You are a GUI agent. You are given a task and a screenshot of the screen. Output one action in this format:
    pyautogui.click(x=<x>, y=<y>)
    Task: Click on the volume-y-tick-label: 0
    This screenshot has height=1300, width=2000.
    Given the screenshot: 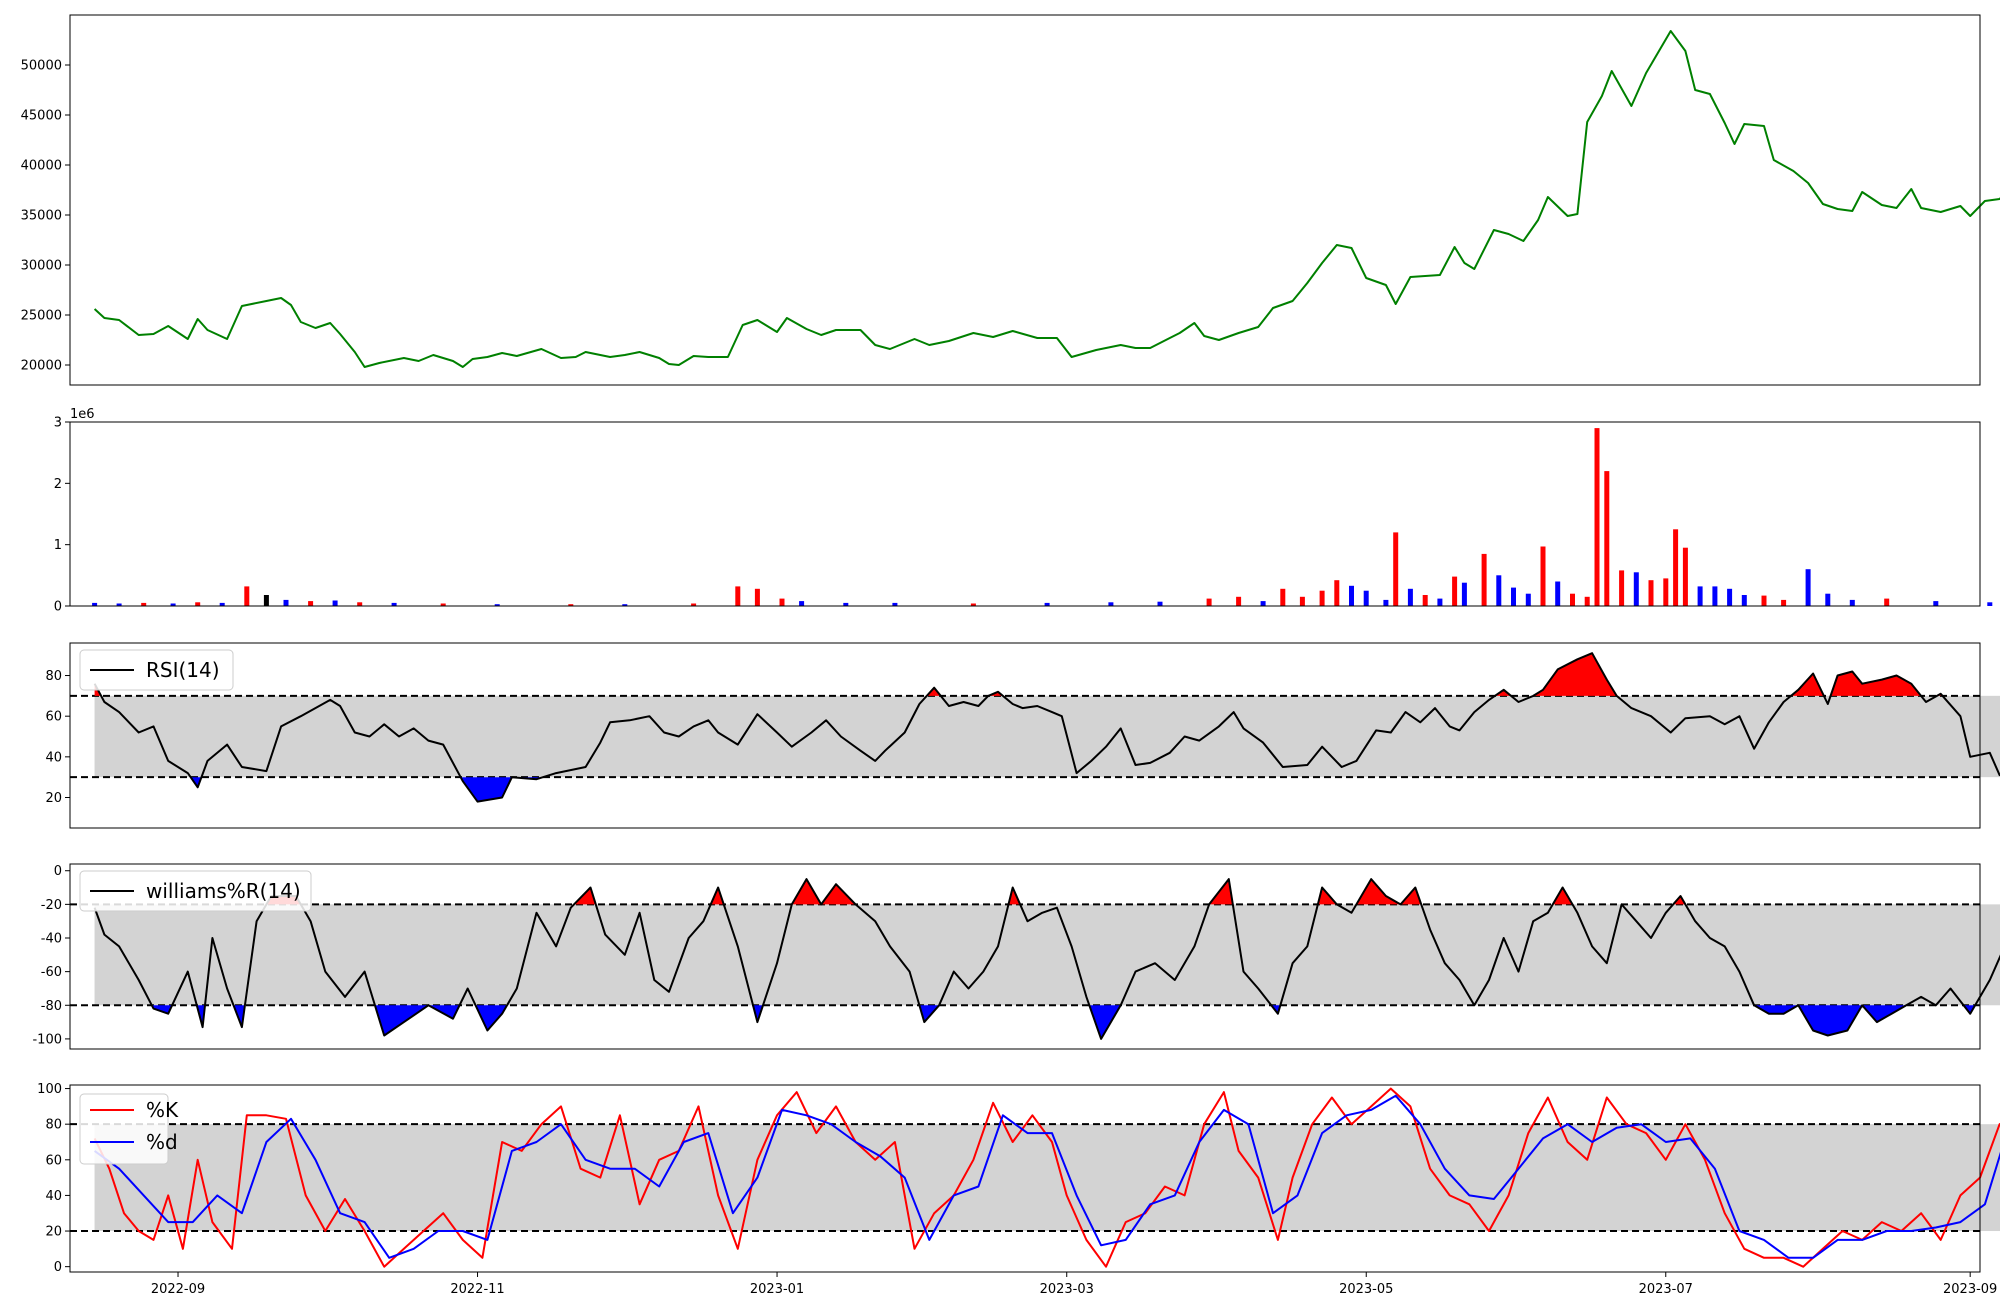 What is the action you would take?
    pyautogui.click(x=58, y=607)
    